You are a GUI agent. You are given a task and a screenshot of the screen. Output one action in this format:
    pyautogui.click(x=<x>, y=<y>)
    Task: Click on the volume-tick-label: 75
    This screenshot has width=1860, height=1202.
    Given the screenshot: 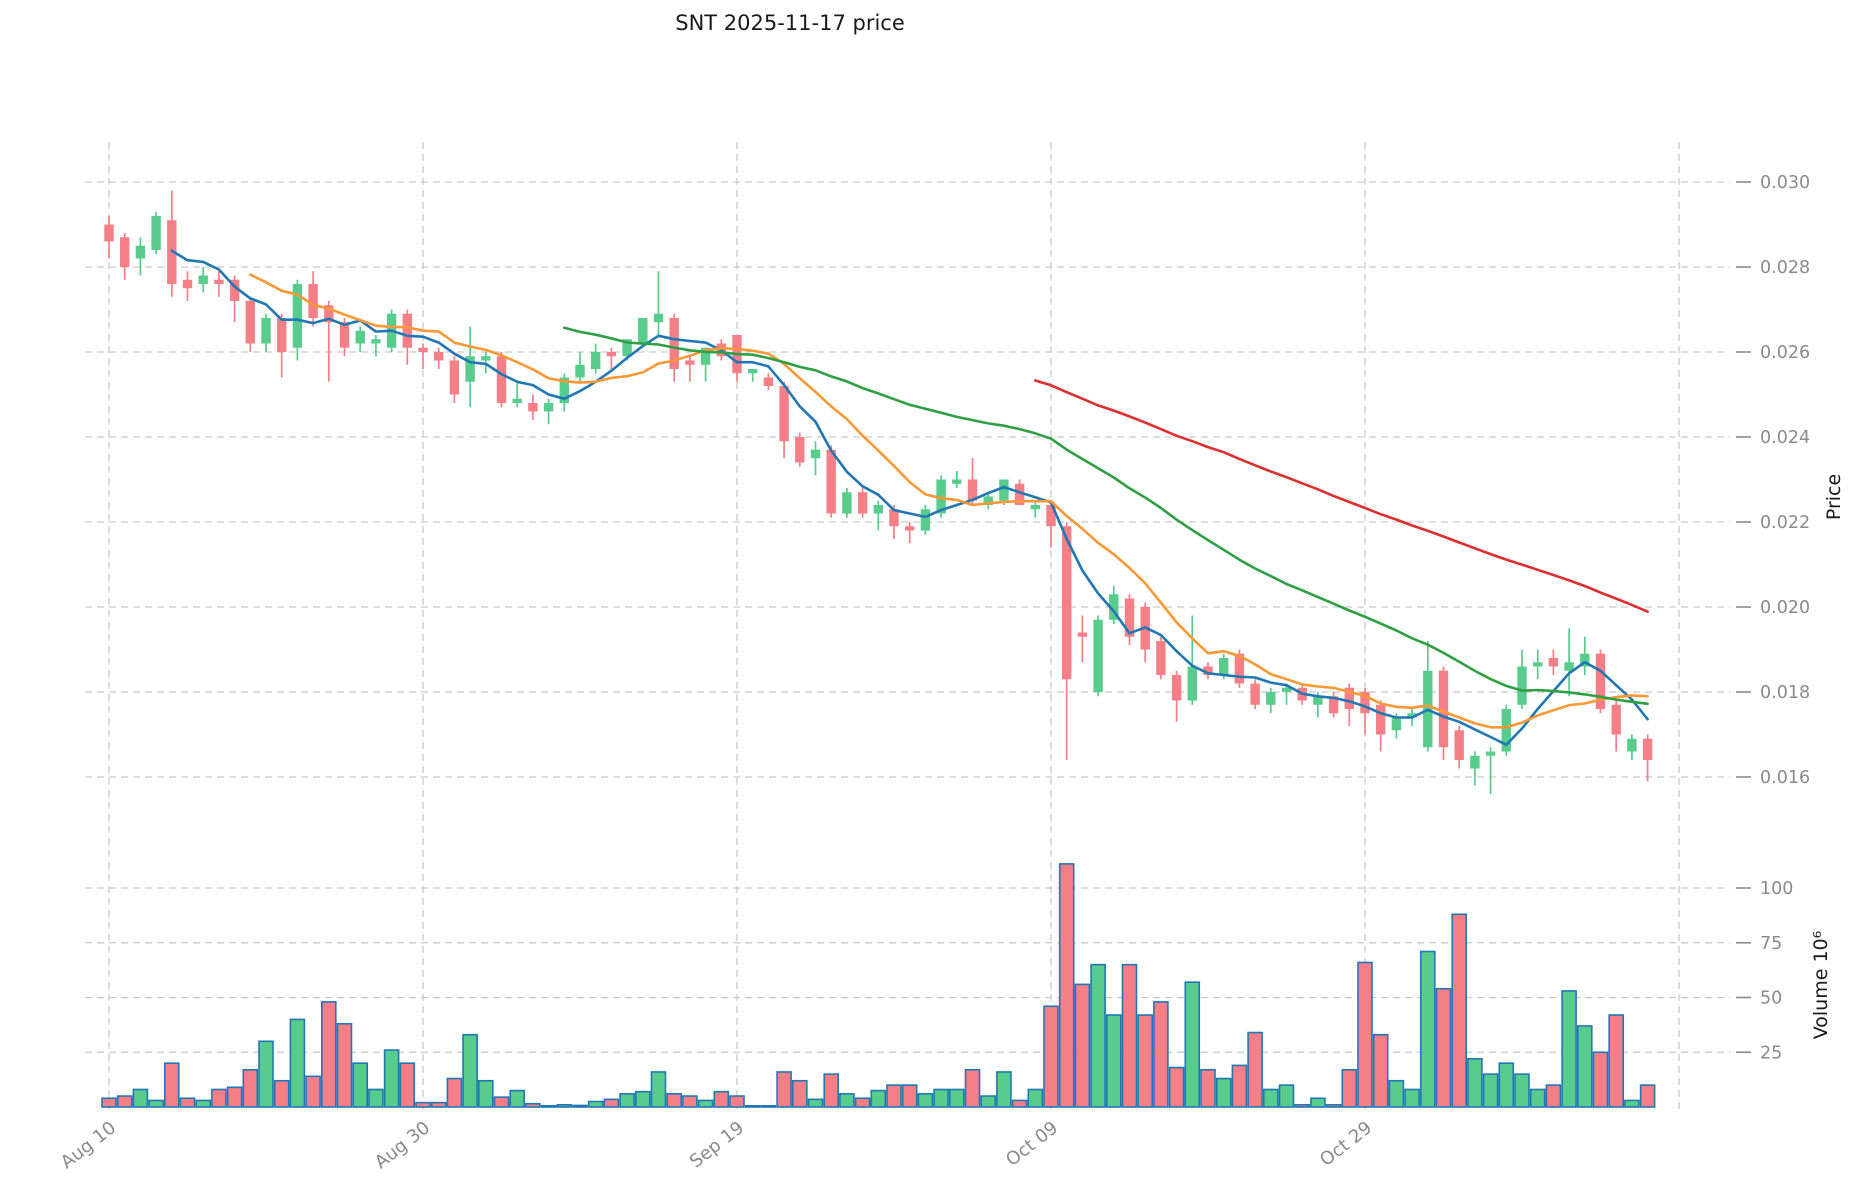 What is the action you would take?
    pyautogui.click(x=1771, y=944)
    